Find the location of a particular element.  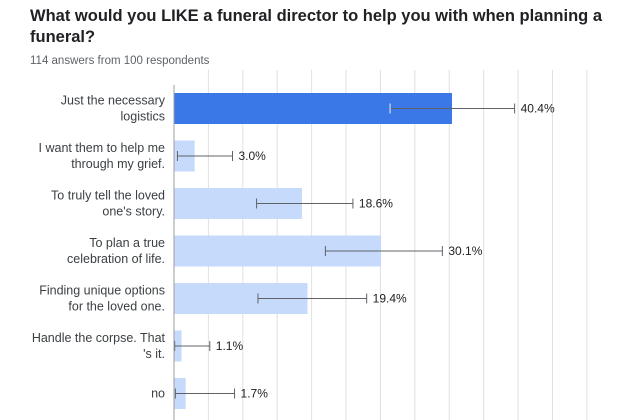

value-label: 30.1% is located at coordinates (465, 251).